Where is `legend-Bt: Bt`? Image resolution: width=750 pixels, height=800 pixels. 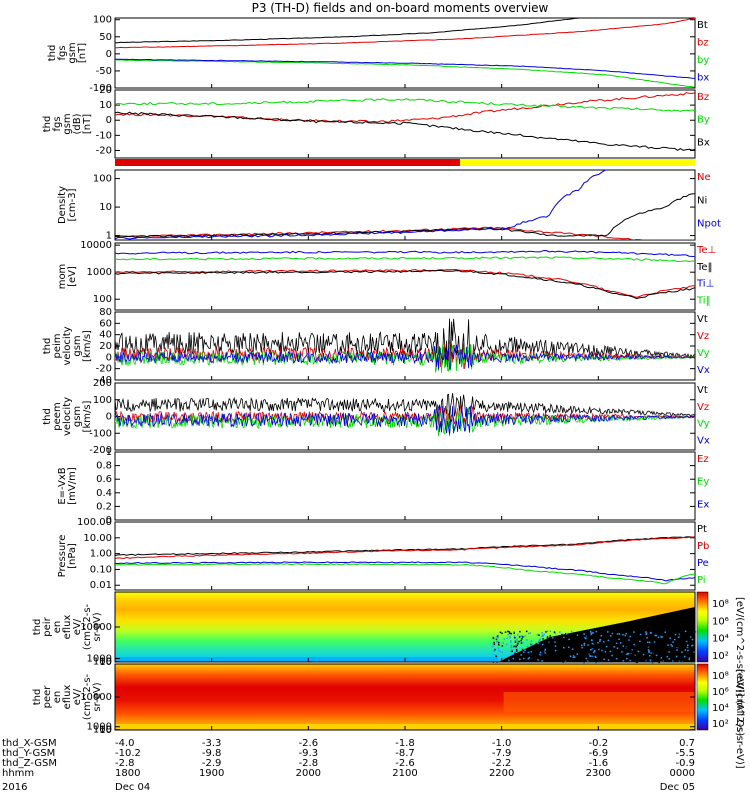
legend-Bt: Bt is located at coordinates (702, 25).